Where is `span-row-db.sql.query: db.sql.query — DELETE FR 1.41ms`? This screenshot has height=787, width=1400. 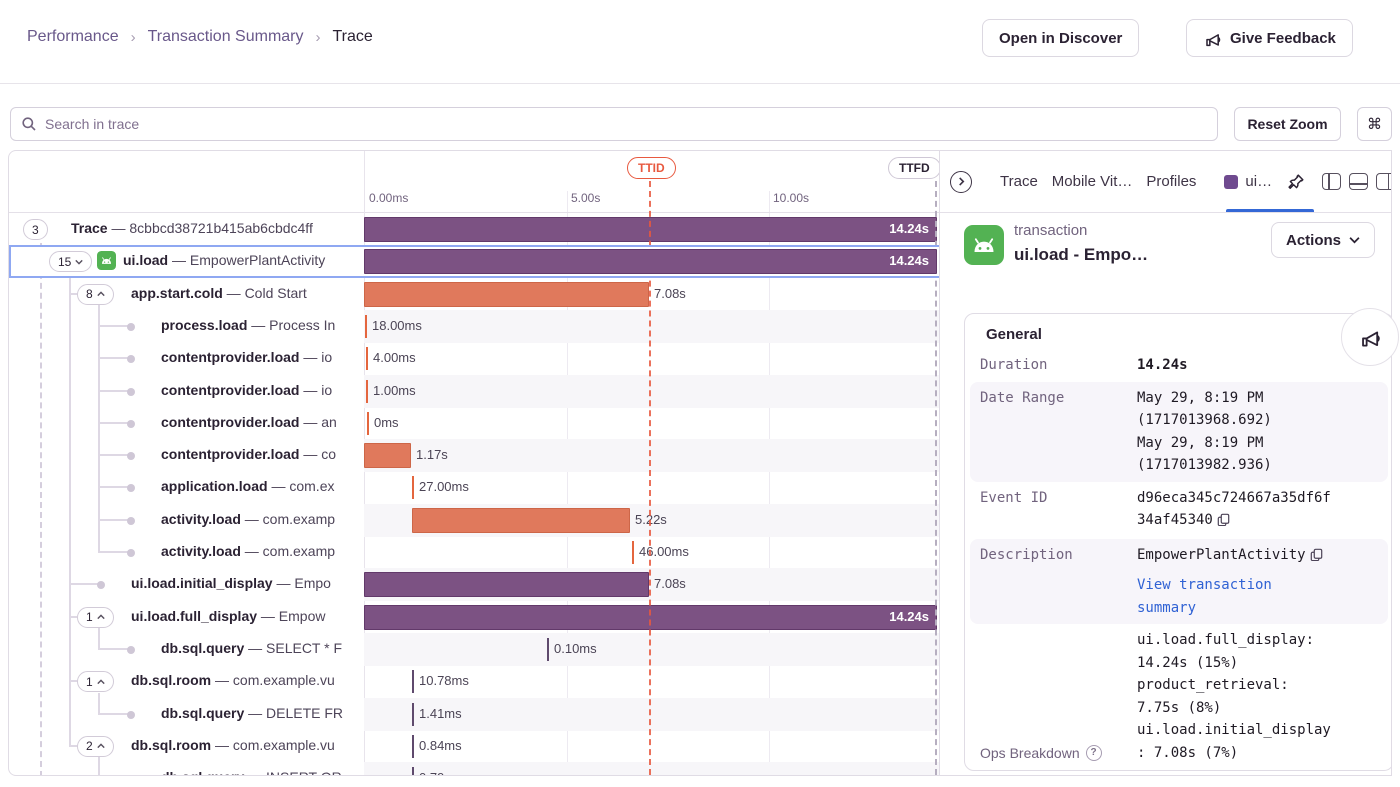 span-row-db.sql.query: db.sql.query — DELETE FR 1.41ms is located at coordinates (474, 714).